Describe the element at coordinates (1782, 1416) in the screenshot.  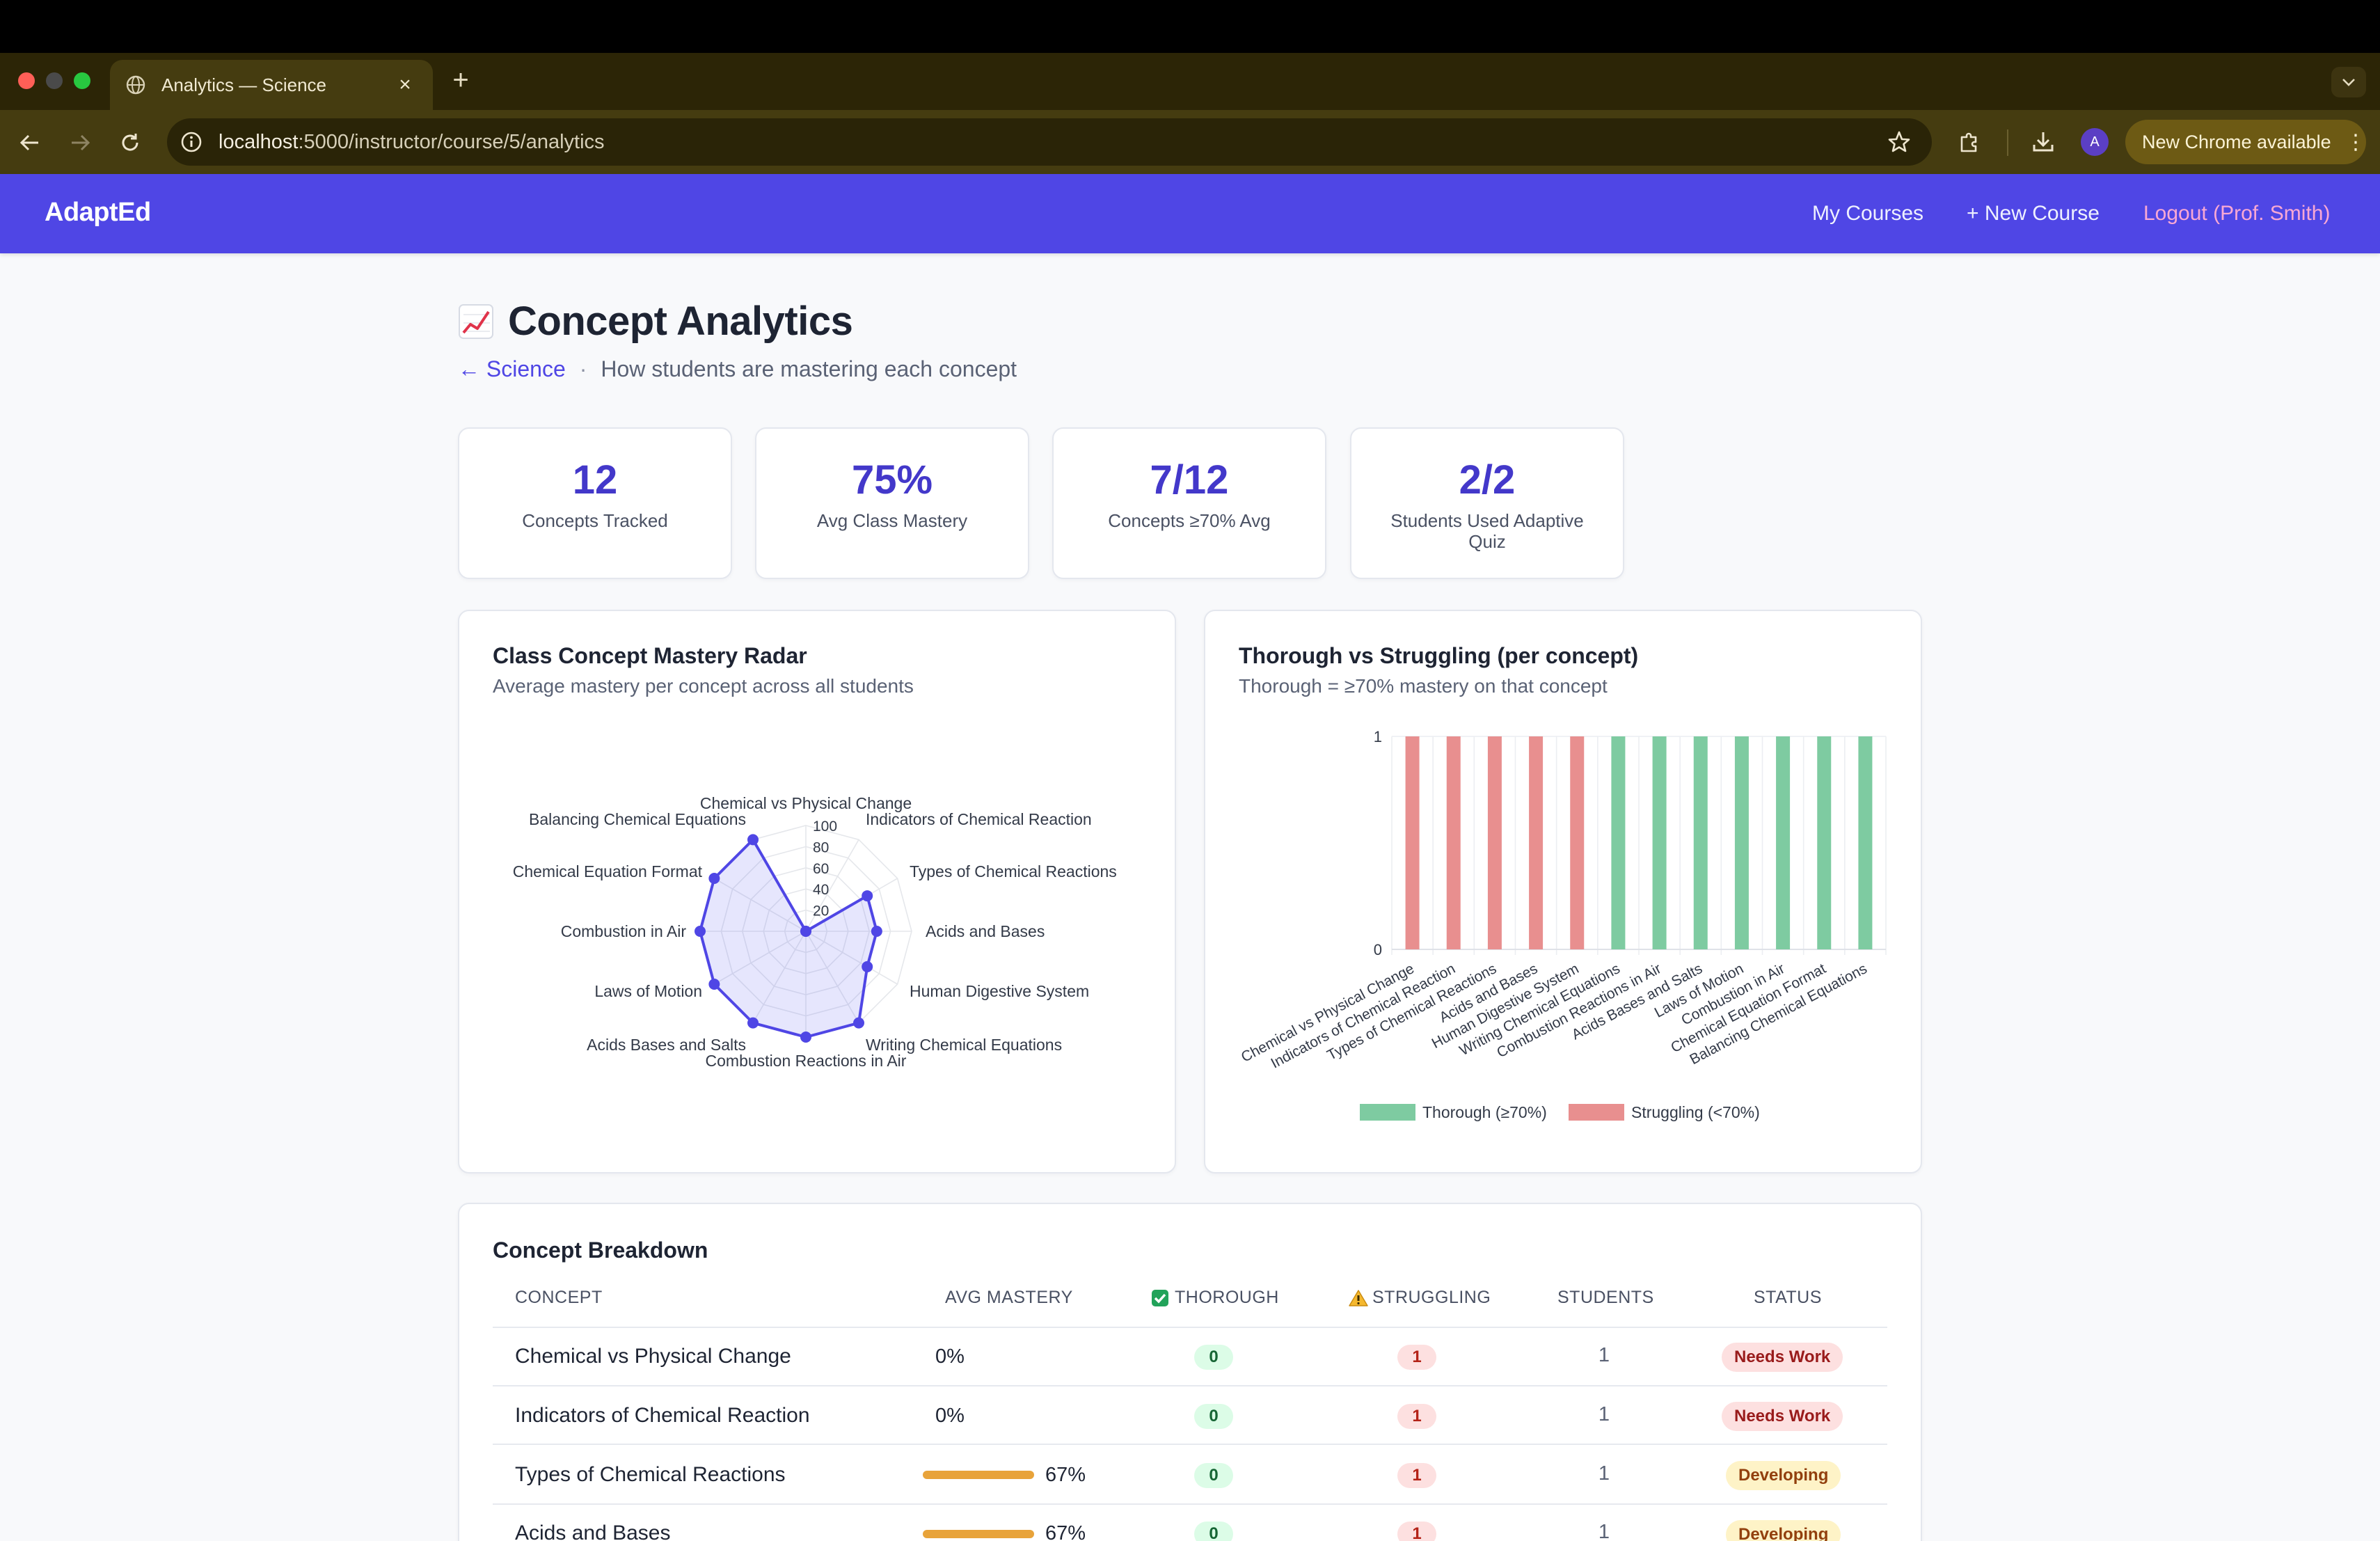
I see `status-badge: Needs Work` at that location.